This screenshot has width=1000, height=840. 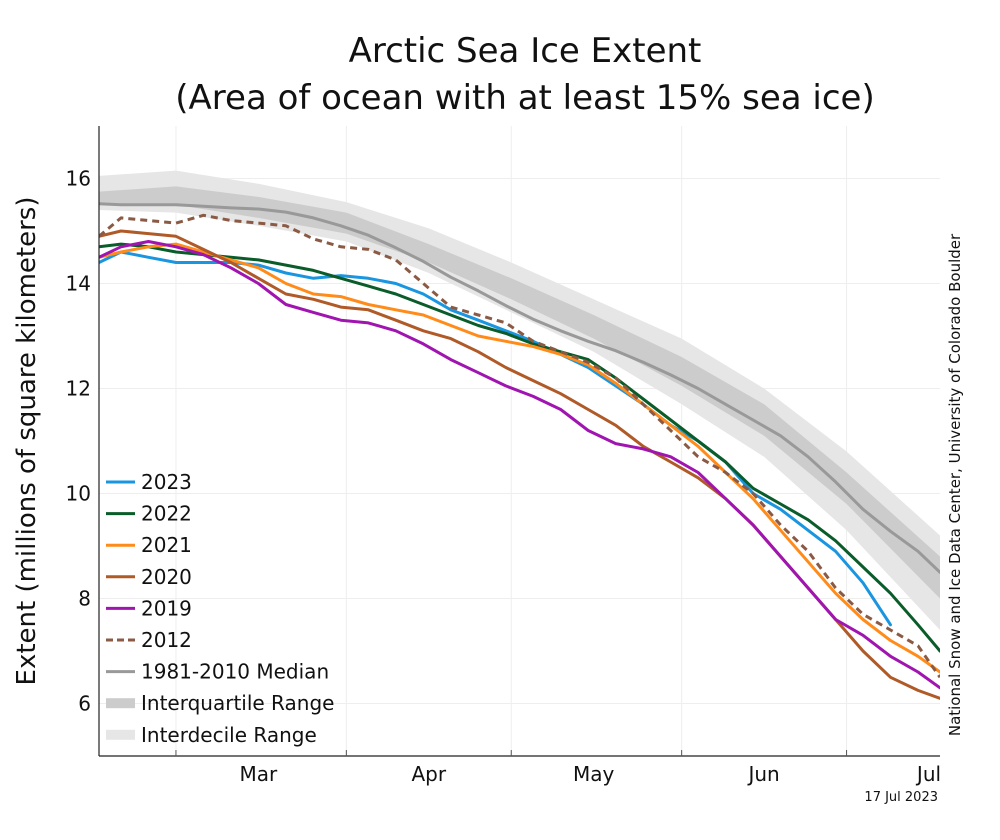 I want to click on legend-item: 1981-2010 Median, so click(x=217, y=672).